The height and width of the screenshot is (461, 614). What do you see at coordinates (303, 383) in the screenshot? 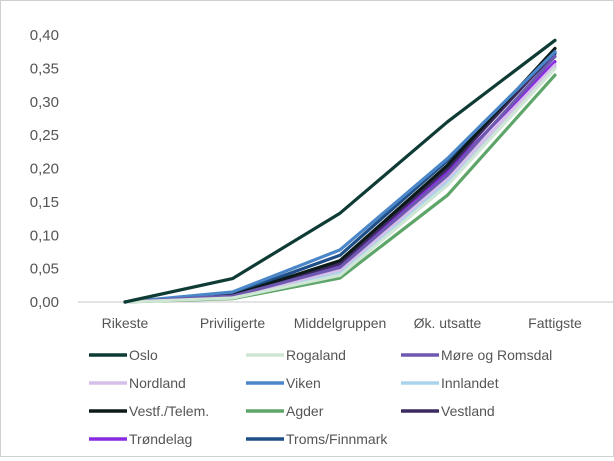
I see `legend-label: Viken` at bounding box center [303, 383].